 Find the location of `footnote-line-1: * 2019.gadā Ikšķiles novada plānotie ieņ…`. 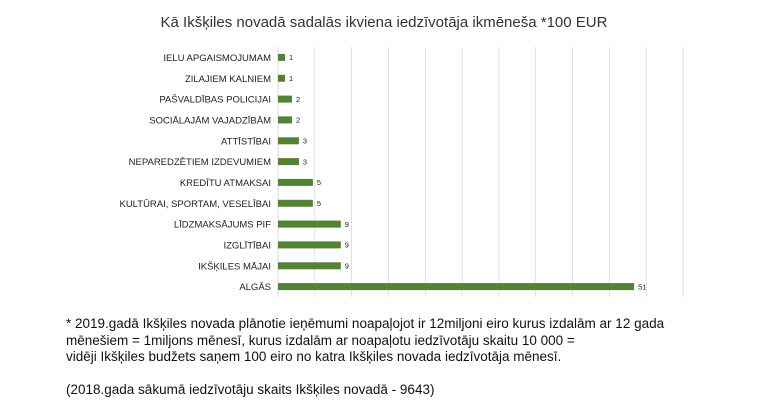

footnote-line-1: * 2019.gadā Ikšķiles novada plānotie ieņ… is located at coordinates (365, 323).